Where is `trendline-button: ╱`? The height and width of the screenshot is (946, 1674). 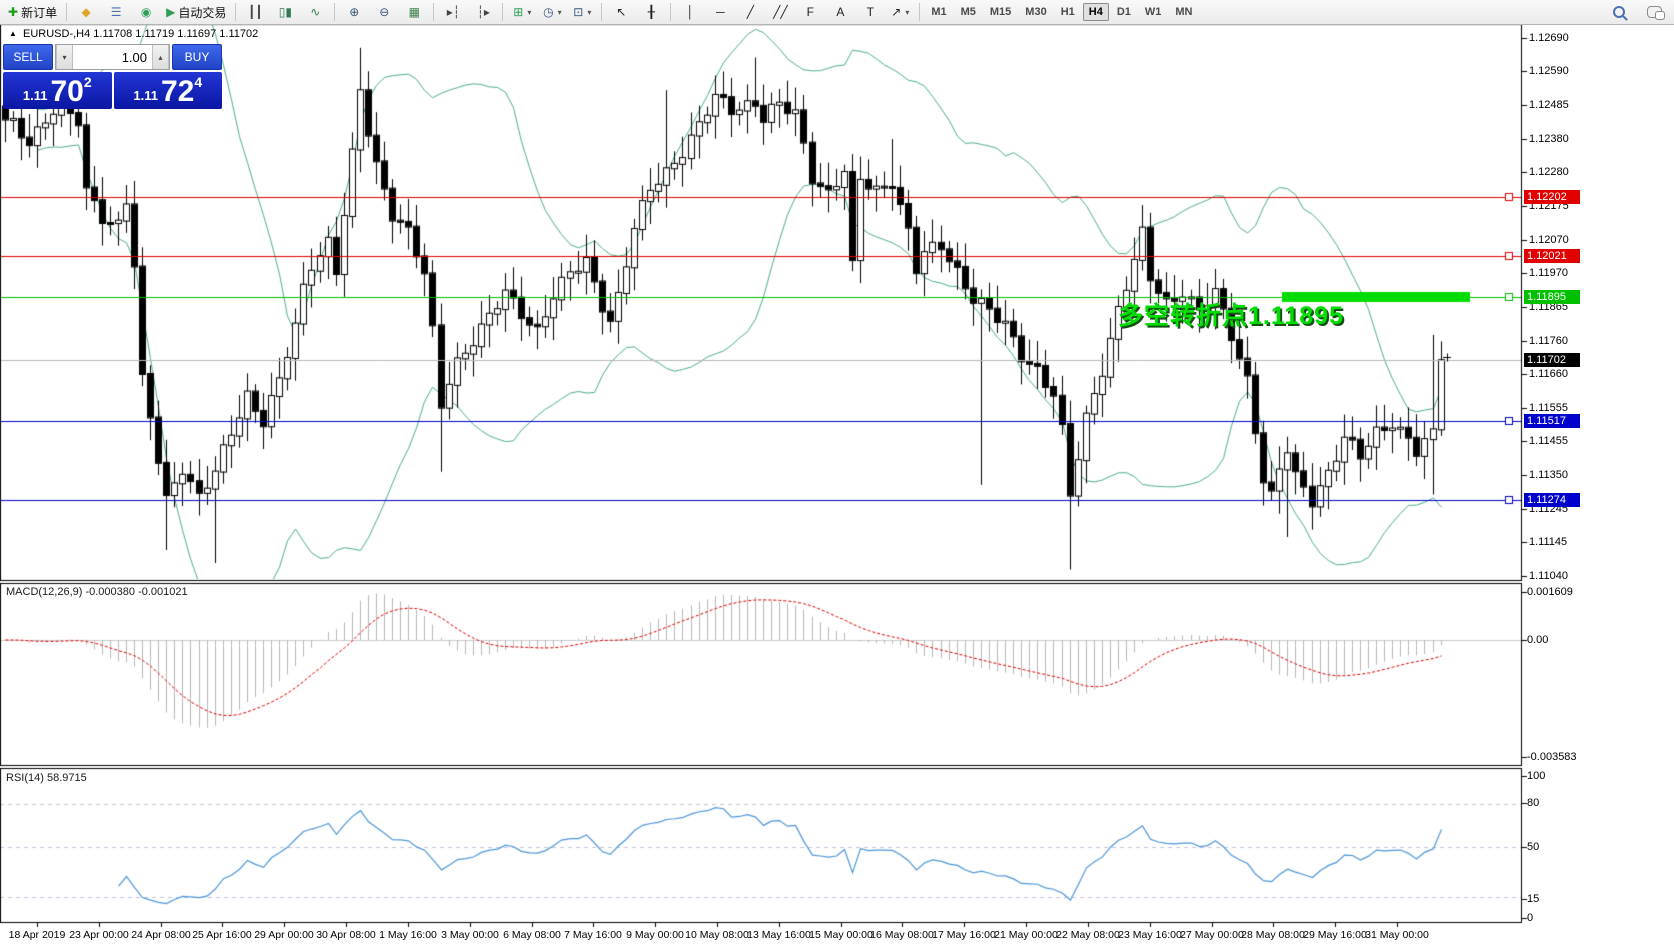
trendline-button: ╱ is located at coordinates (750, 12).